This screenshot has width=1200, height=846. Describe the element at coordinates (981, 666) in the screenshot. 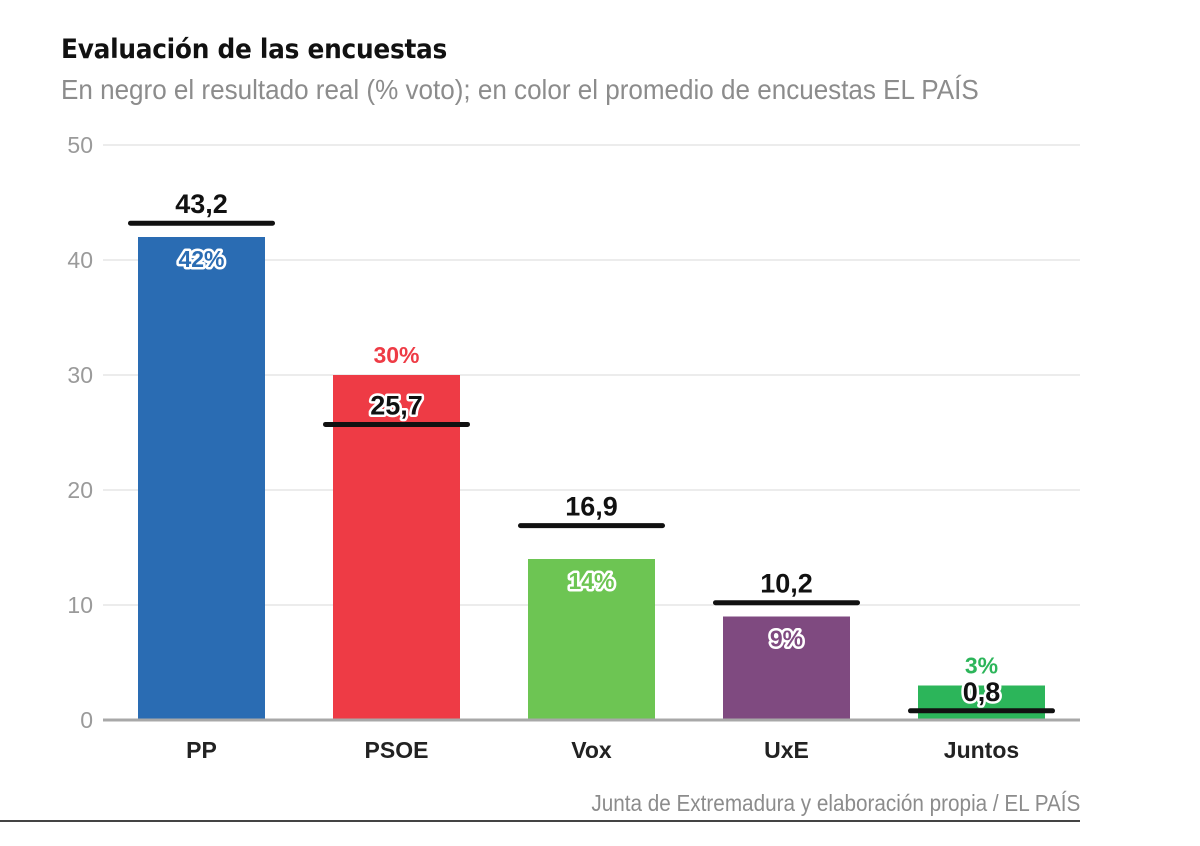

I see `poll-value-label: 3%` at that location.